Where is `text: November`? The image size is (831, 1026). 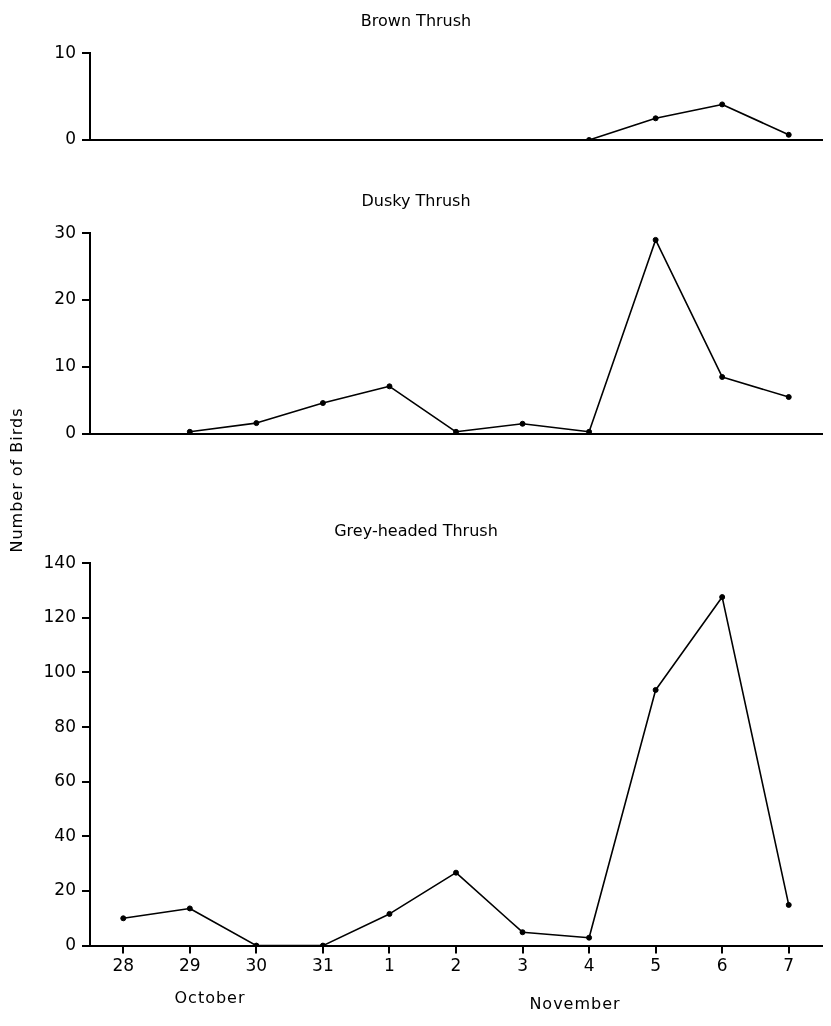 text: November is located at coordinates (575, 1003).